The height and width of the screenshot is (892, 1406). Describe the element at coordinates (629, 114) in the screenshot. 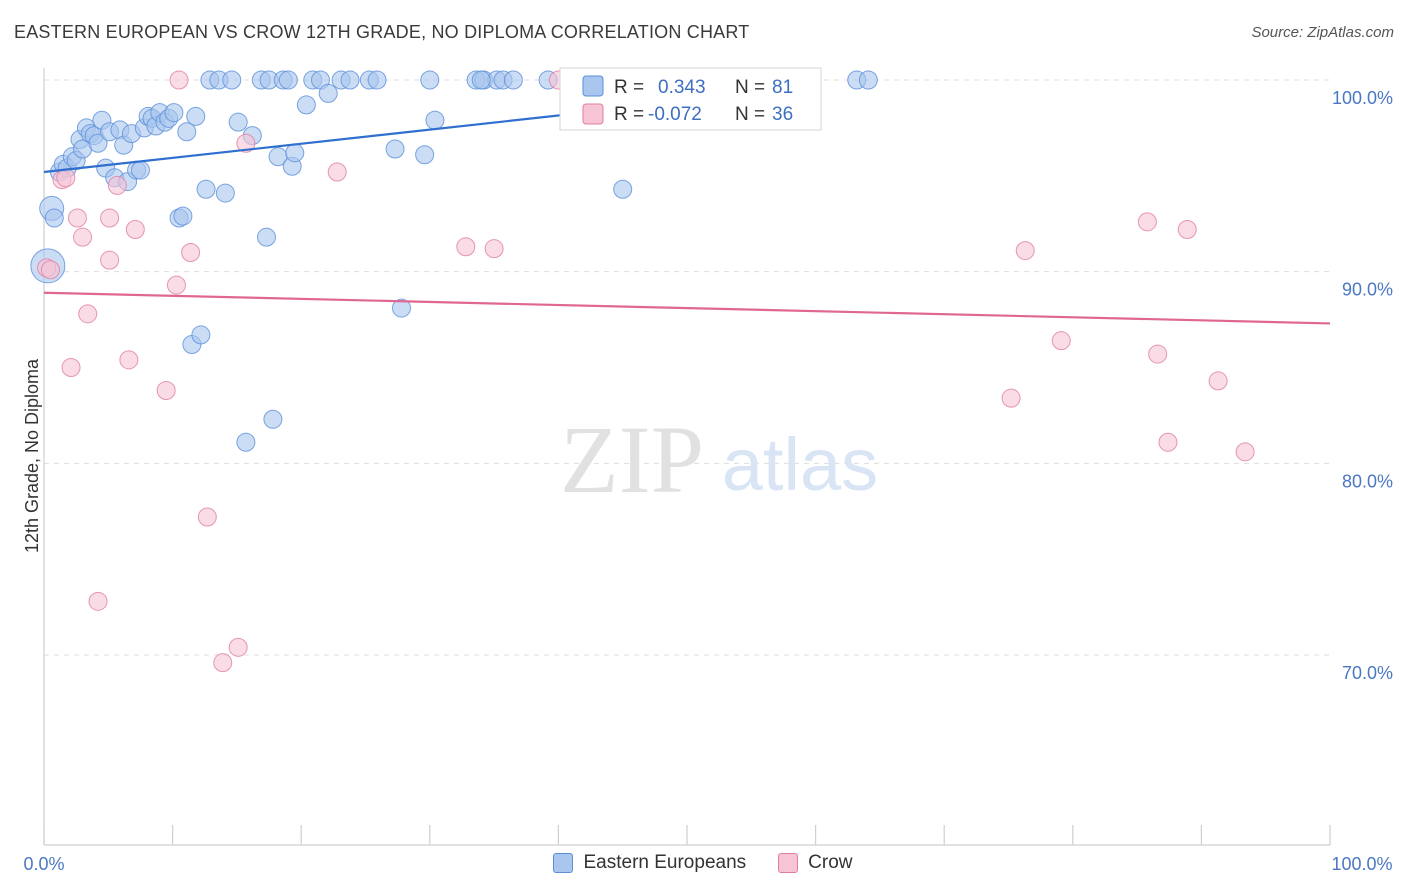

I see `legend-r-label-2: R =` at that location.